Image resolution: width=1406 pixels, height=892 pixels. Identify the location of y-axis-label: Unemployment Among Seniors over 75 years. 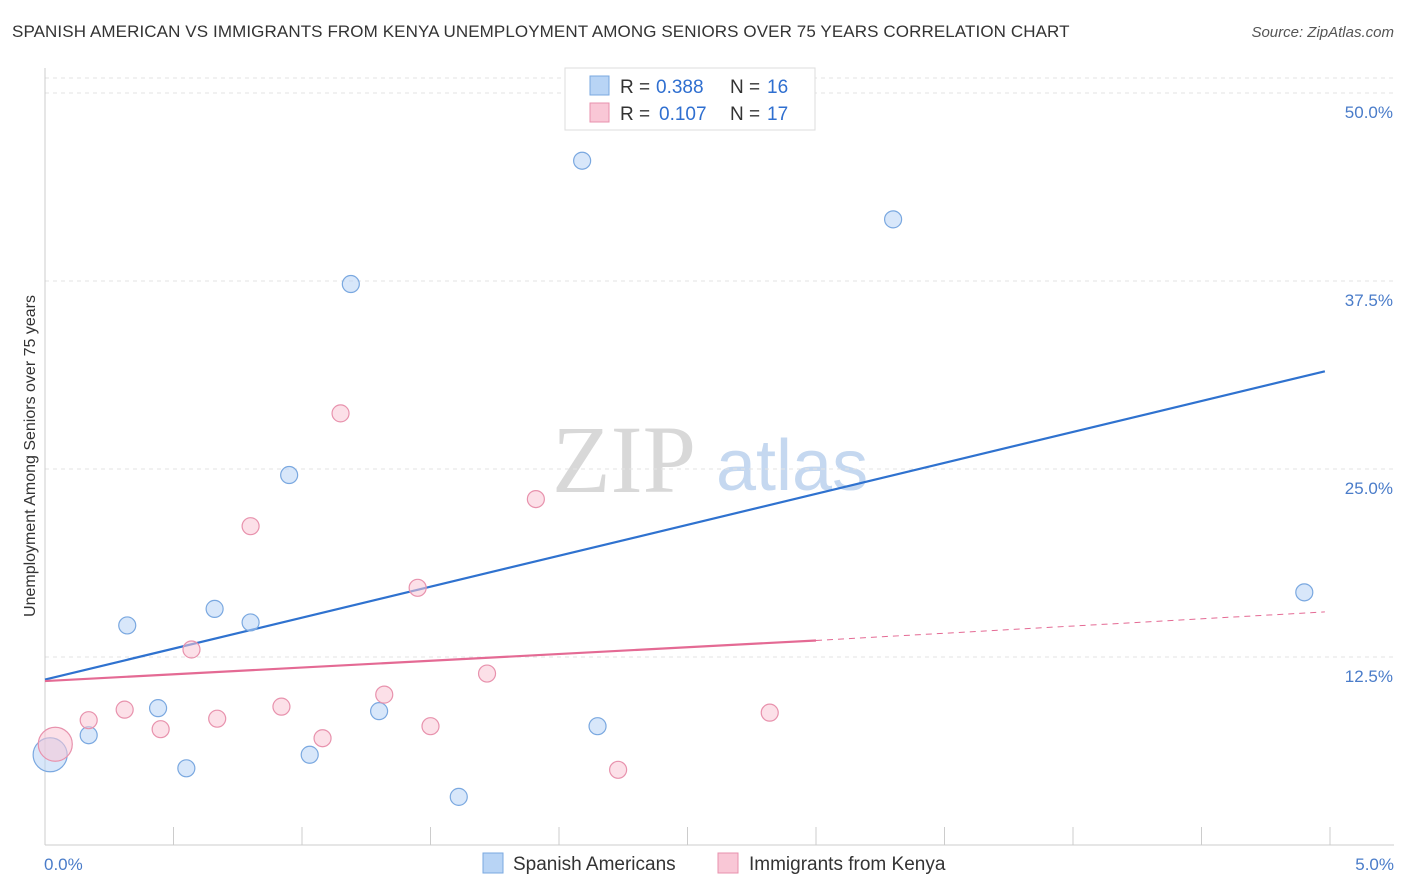
(30, 456).